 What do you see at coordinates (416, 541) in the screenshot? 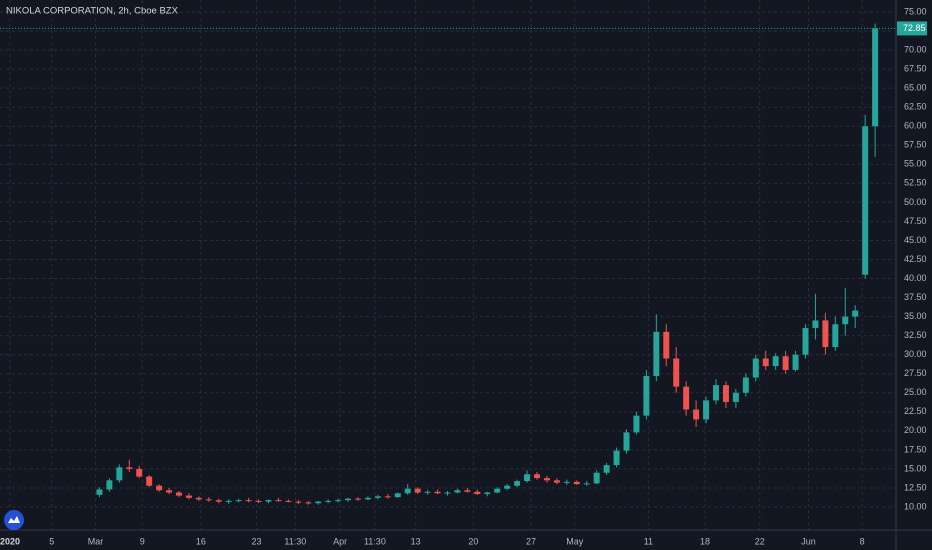
I see `x-tick-label: 13` at bounding box center [416, 541].